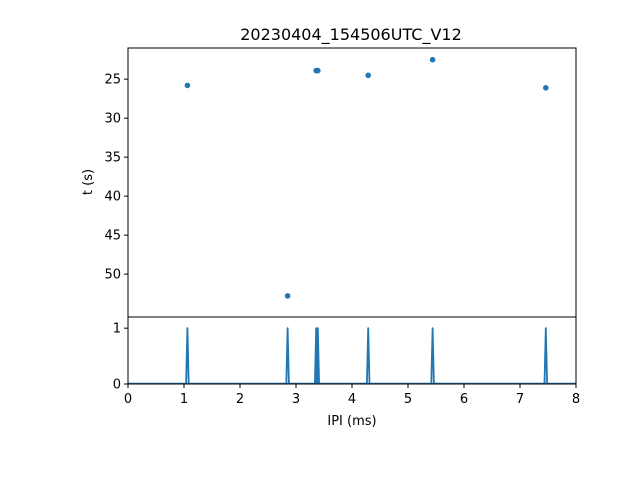  I want to click on histogram-y-tick-label-1: 1, so click(117, 329).